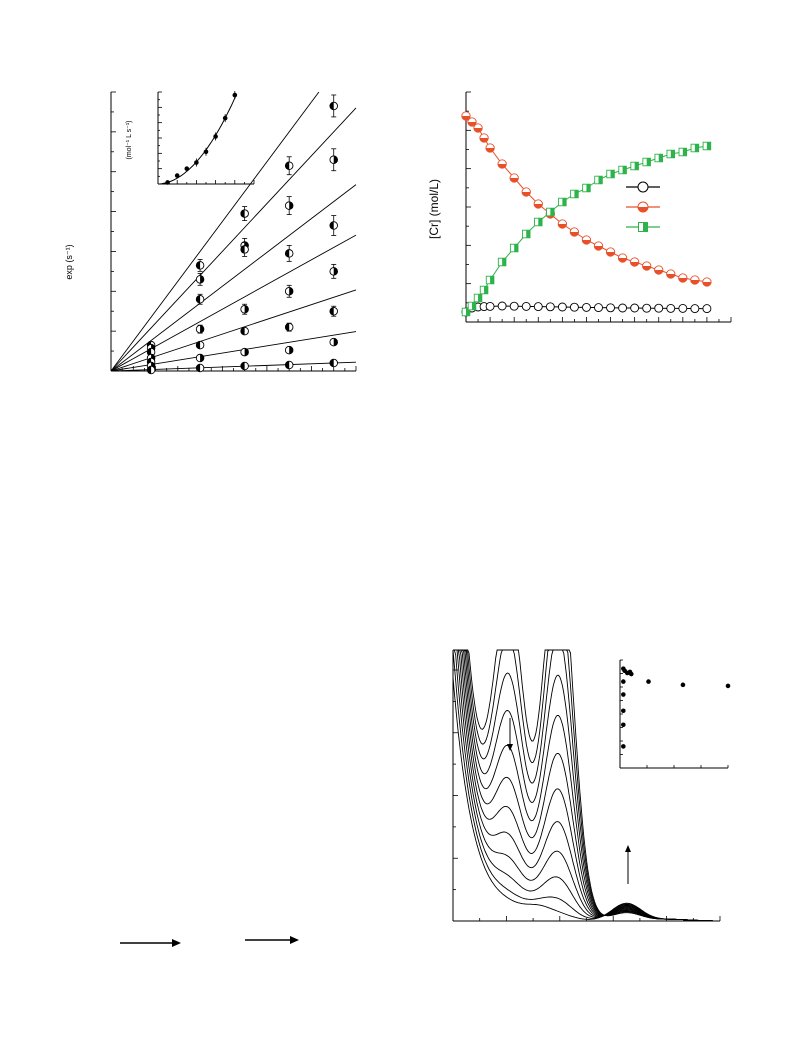 The height and width of the screenshot is (1057, 793). Describe the element at coordinates (628, 864) in the screenshot. I see `up-arrow-icon` at that location.